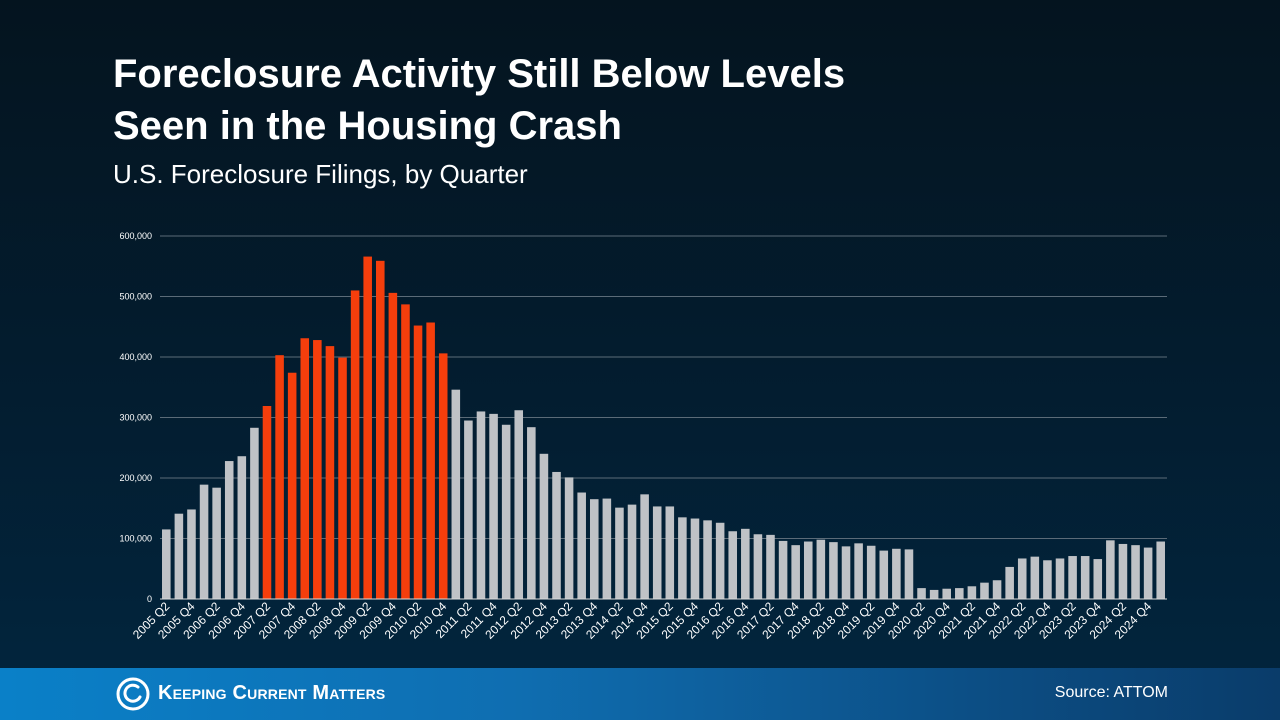 This screenshot has height=720, width=1280. Describe the element at coordinates (292, 485) in the screenshot. I see `bar-2007-q4` at that location.